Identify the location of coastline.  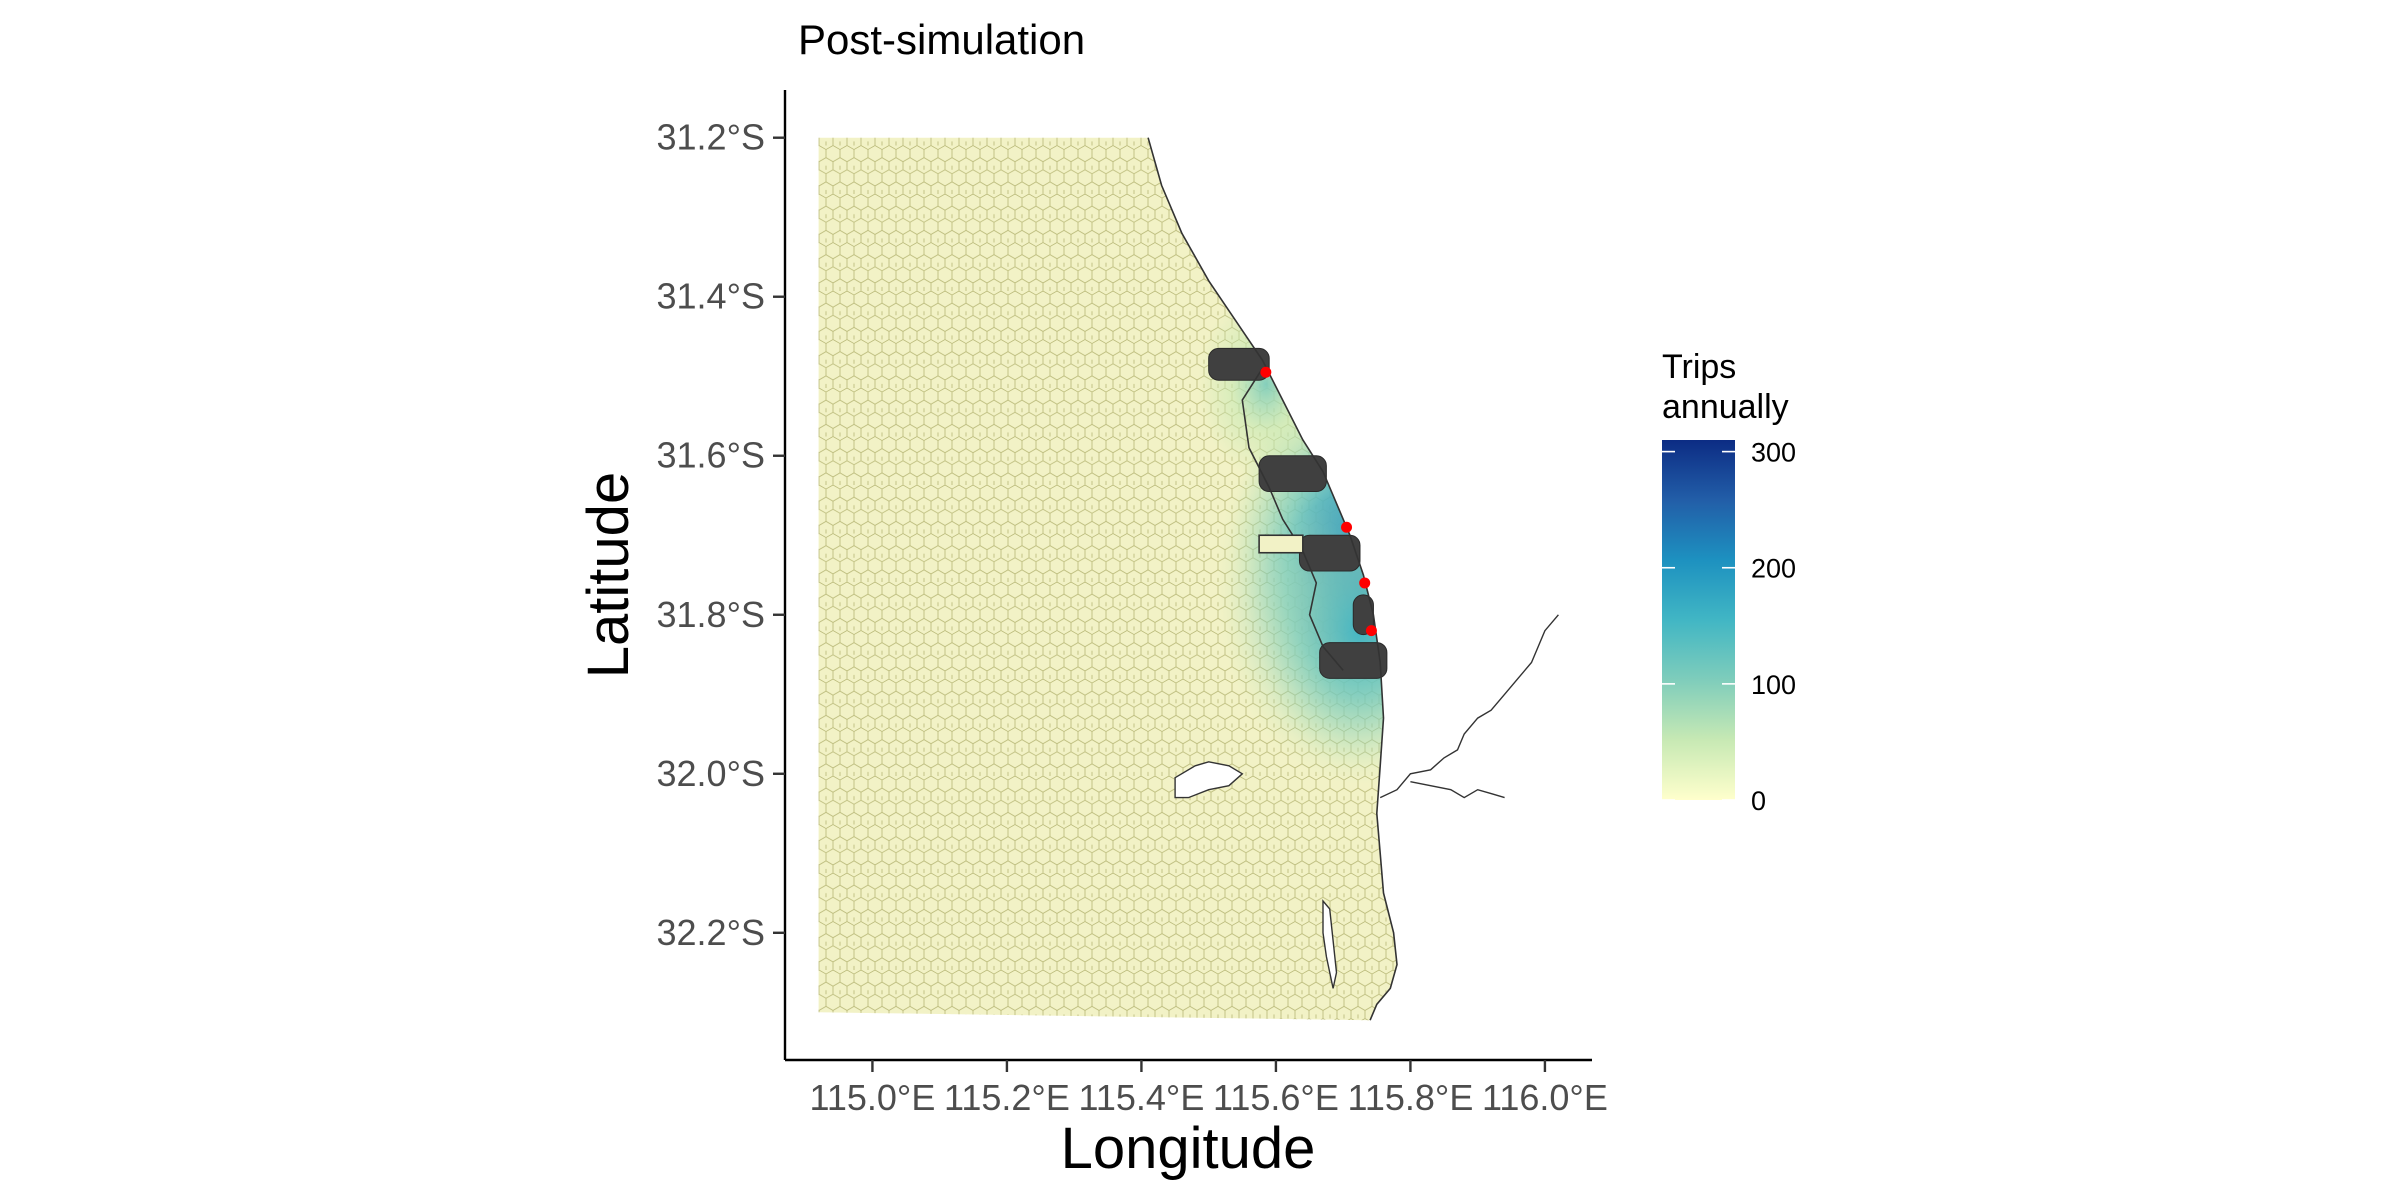
(1272, 579).